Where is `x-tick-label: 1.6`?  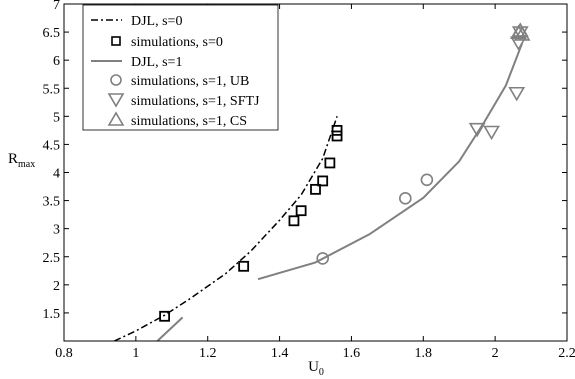 x-tick-label: 1.6 is located at coordinates (352, 353).